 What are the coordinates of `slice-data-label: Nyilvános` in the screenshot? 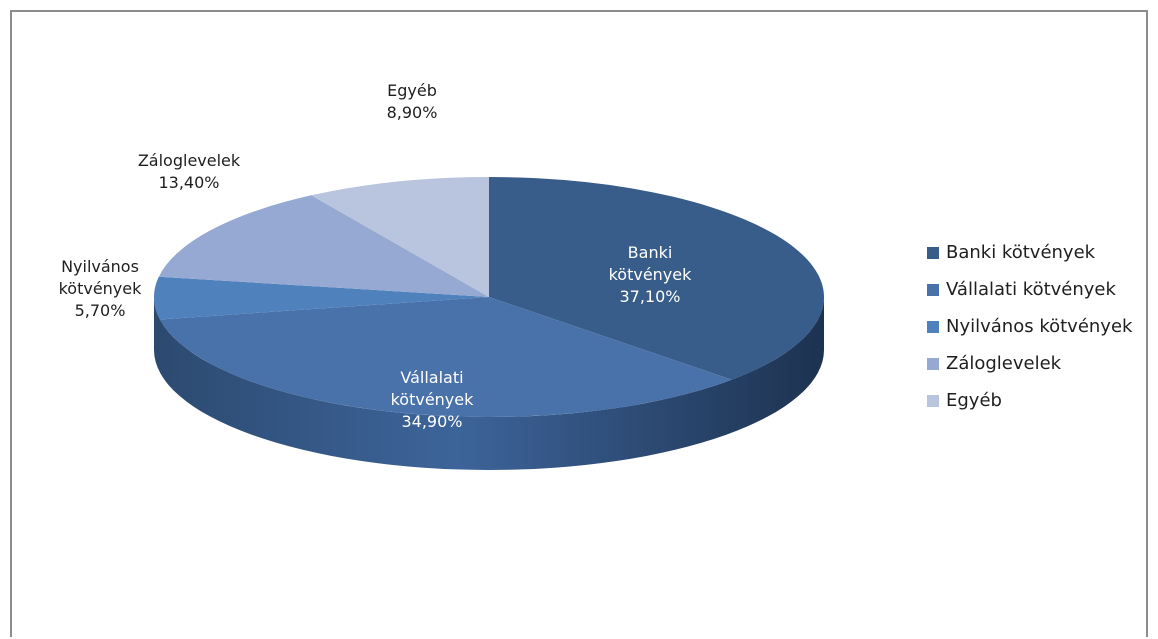 It's located at (100, 266).